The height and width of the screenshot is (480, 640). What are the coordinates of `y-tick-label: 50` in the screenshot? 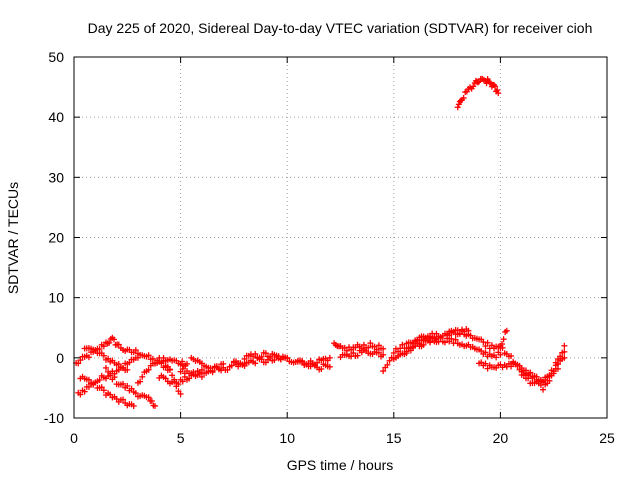 It's located at (56, 57).